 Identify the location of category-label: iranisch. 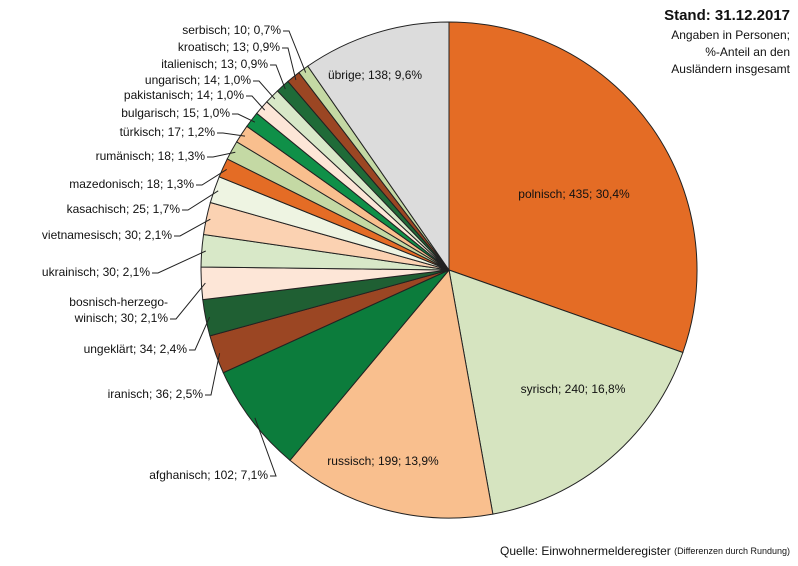
(128, 394).